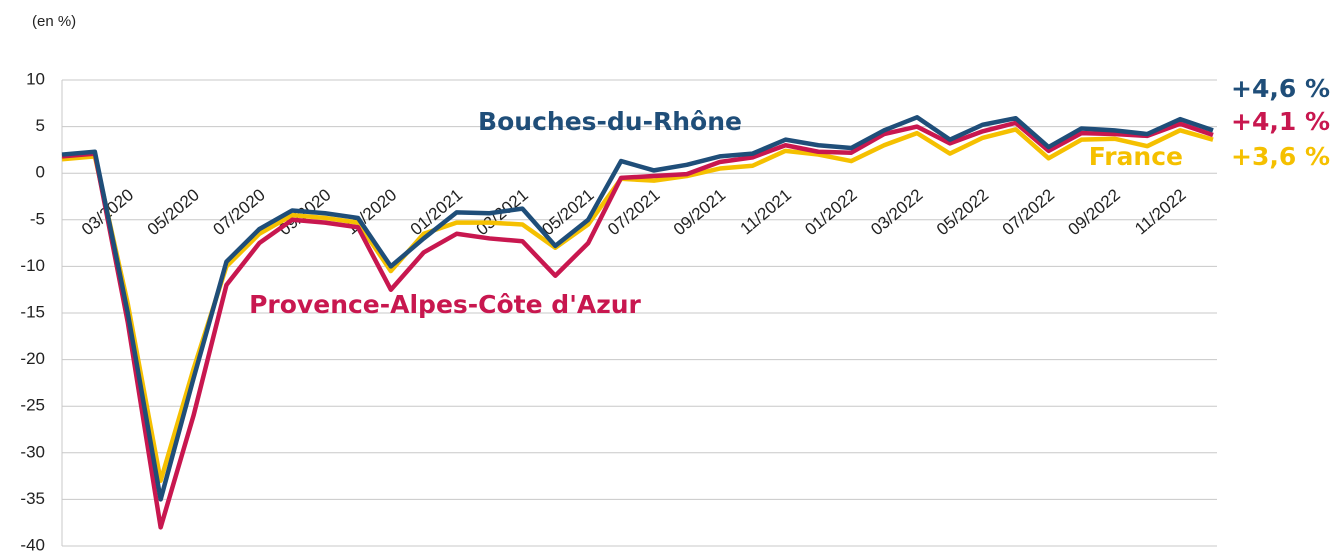 The height and width of the screenshot is (554, 1334). Describe the element at coordinates (32, 451) in the screenshot. I see `y-tick-label: -30` at that location.